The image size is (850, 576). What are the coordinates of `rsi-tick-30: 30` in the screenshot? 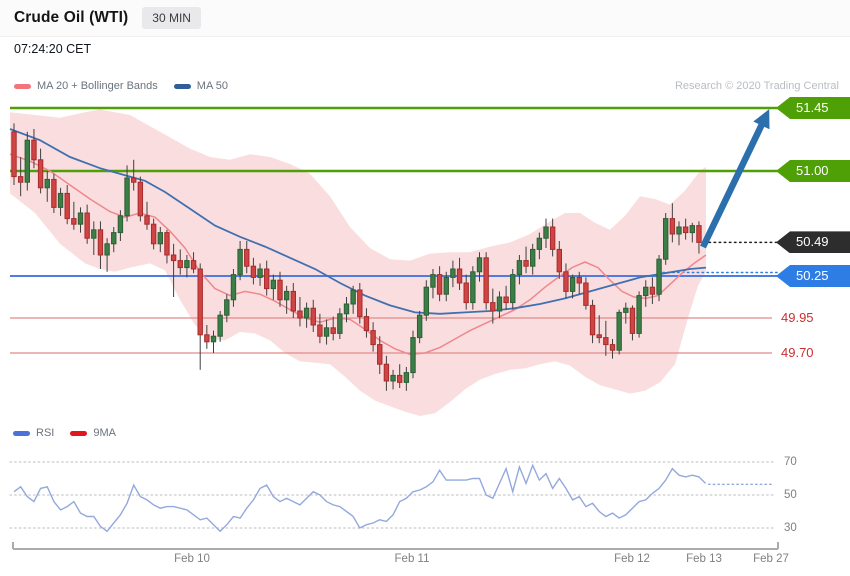 It's located at (790, 528).